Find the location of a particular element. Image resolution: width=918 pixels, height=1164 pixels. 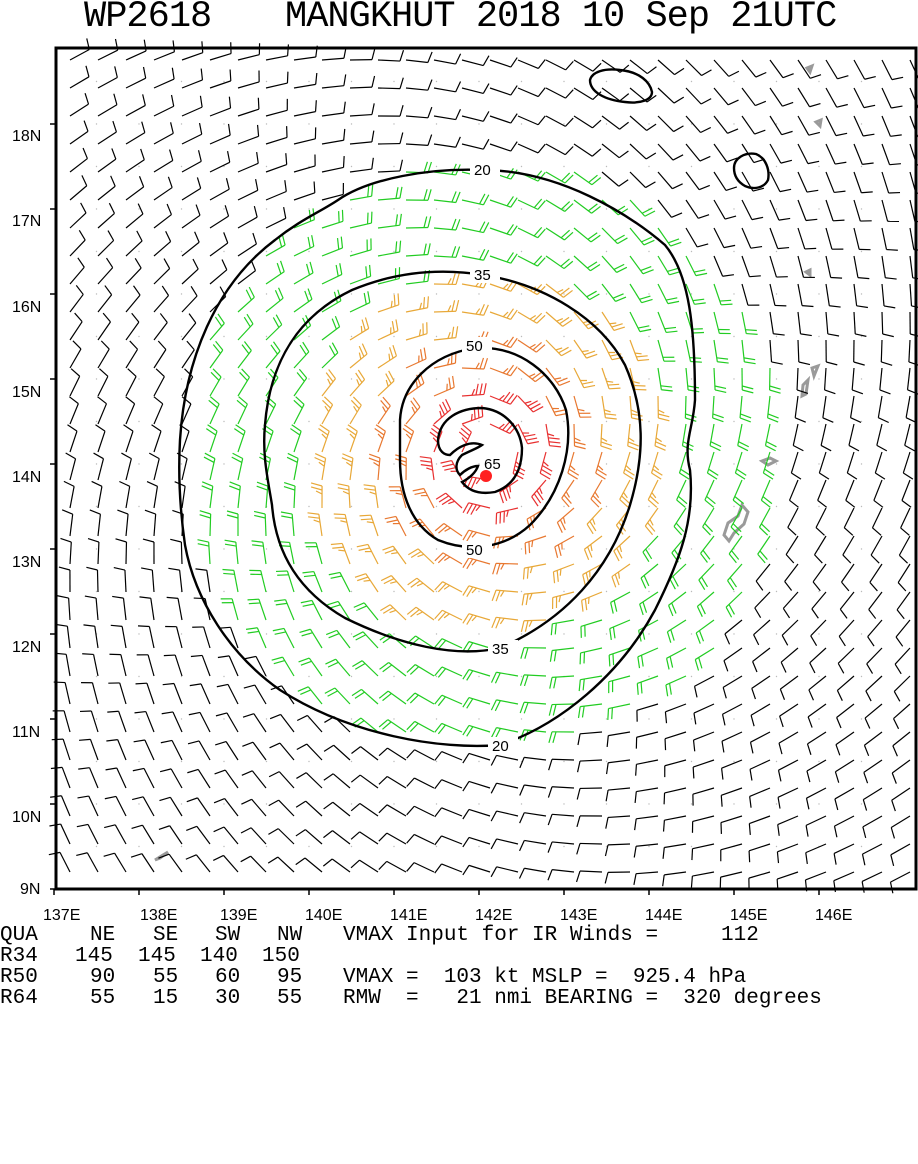

island is located at coordinates (809, 69).